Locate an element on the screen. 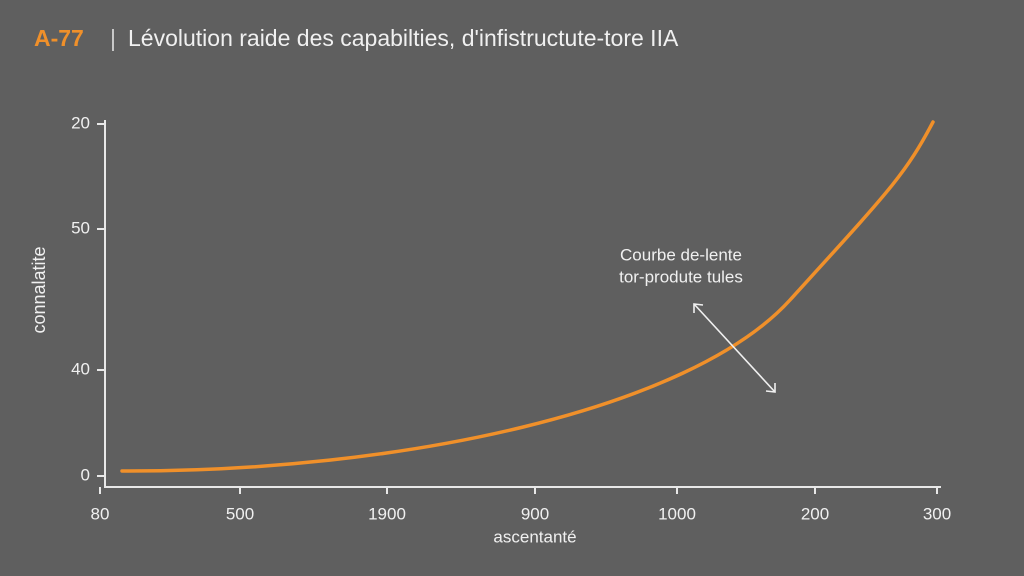 The image size is (1024, 576). annotation-line: tor-produte tules is located at coordinates (681, 276).